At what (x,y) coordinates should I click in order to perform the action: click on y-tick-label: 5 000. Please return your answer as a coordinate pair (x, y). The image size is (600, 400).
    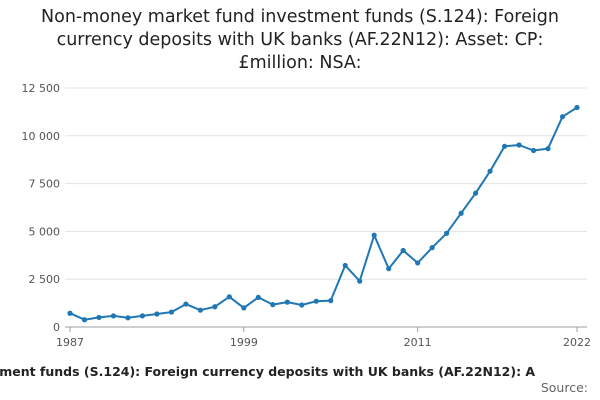
    Looking at the image, I should click on (45, 231).